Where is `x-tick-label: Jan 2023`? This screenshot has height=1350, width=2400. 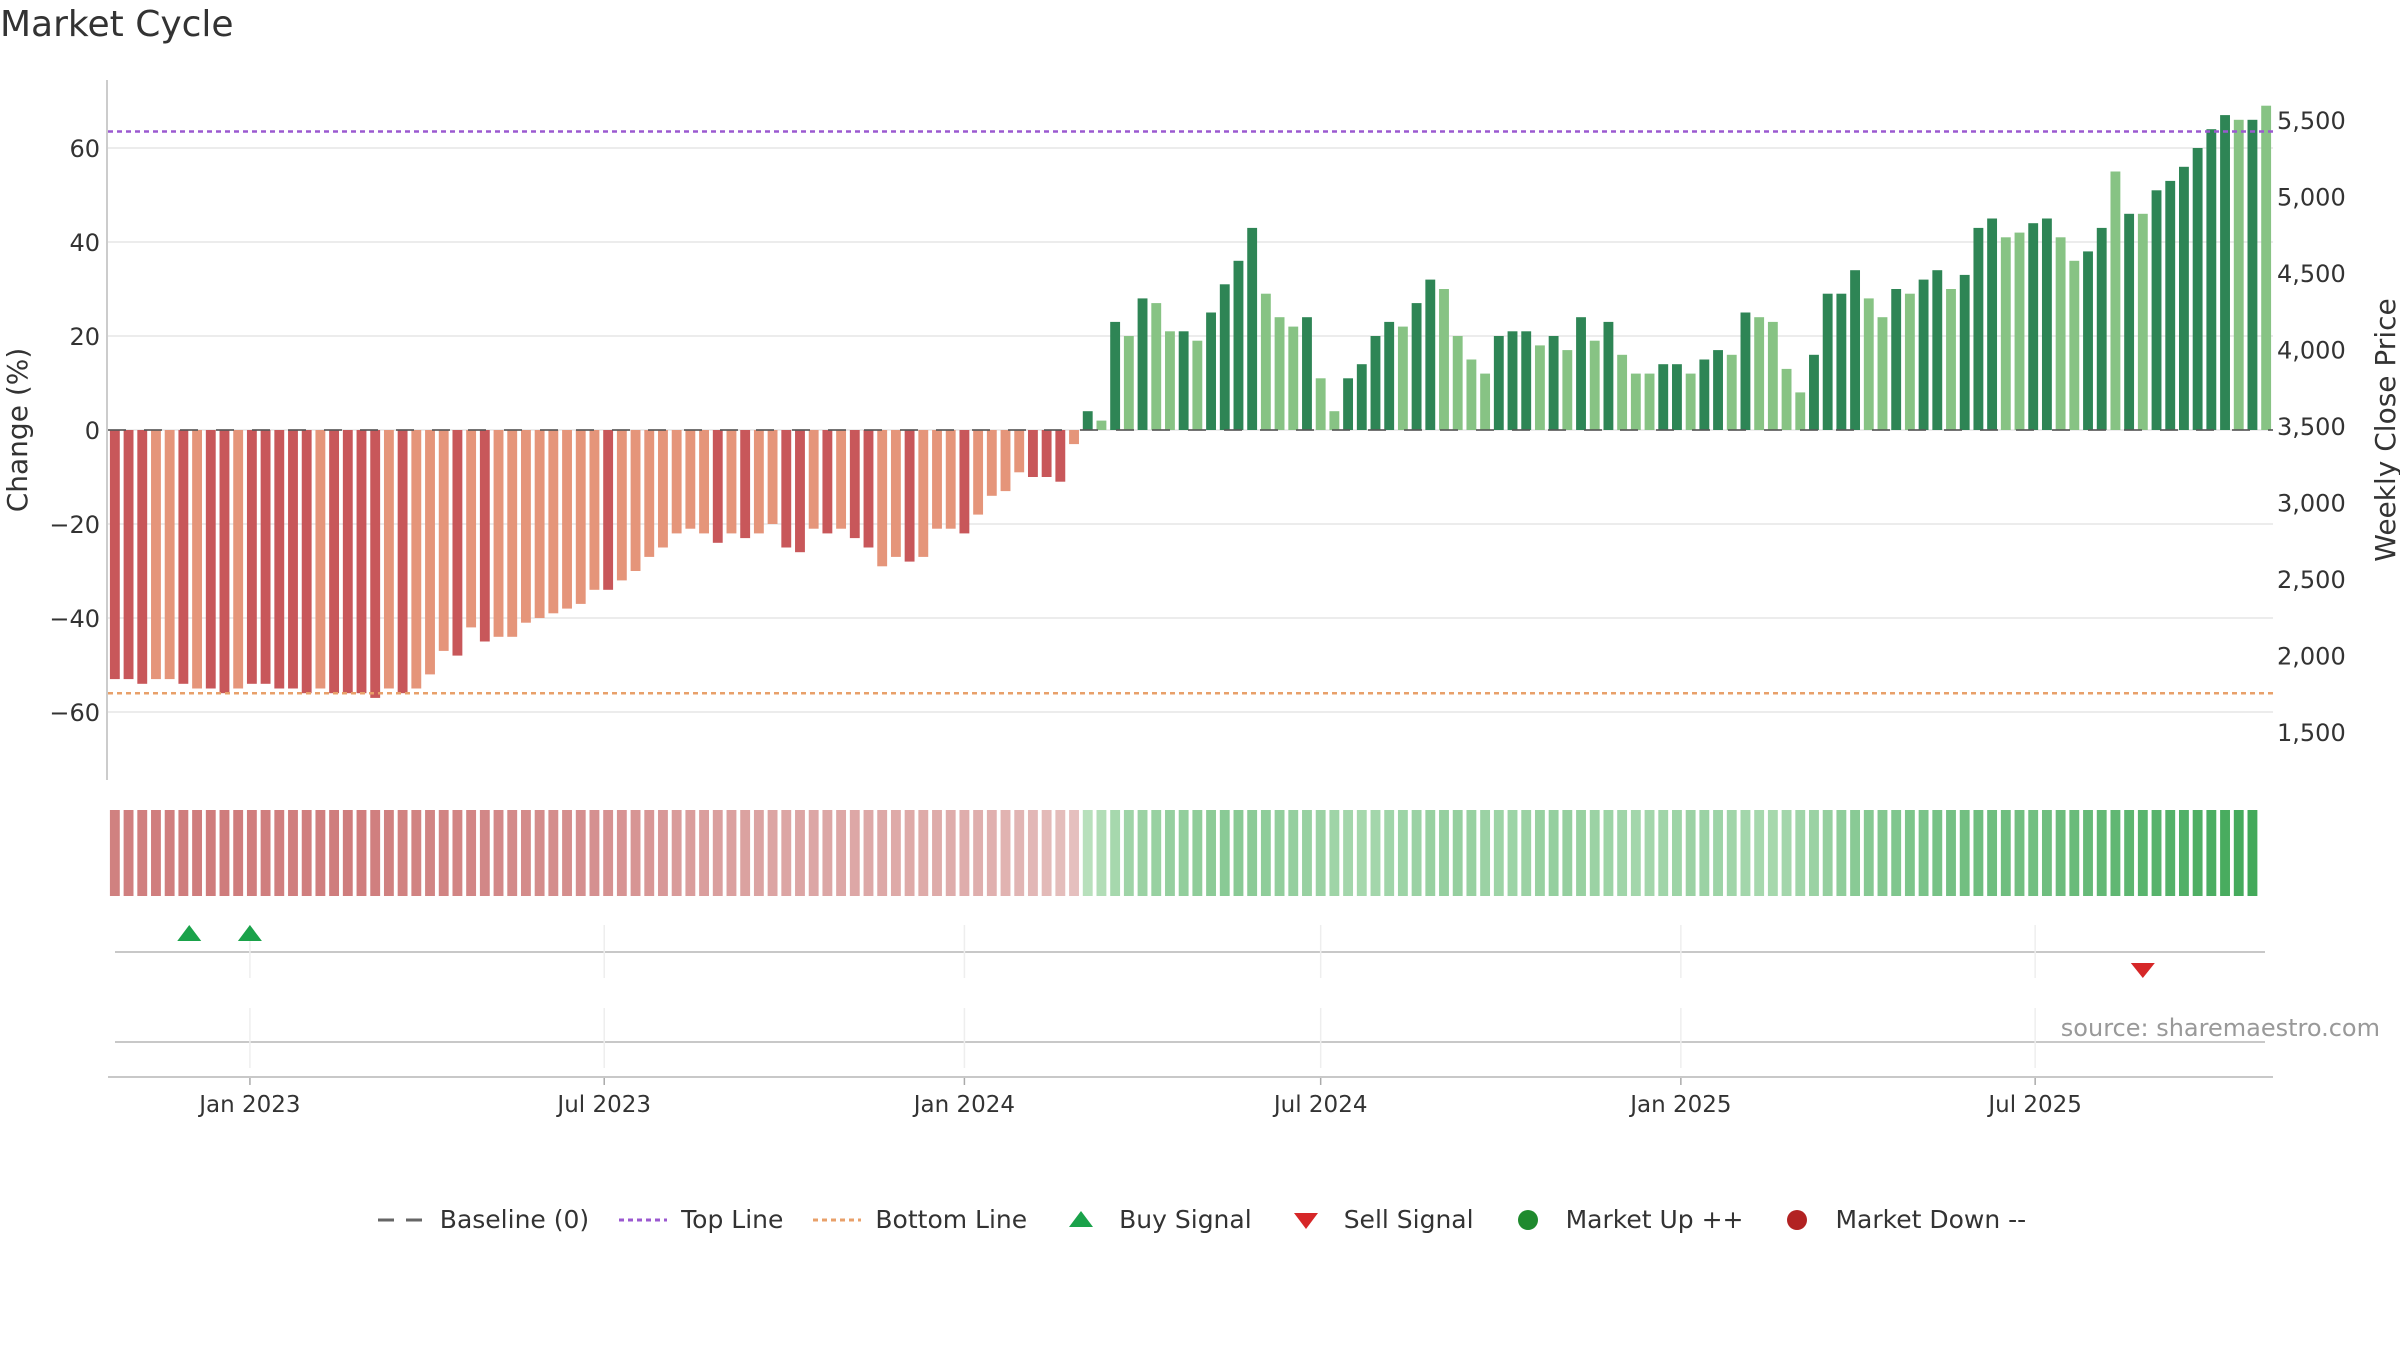
x-tick-label: Jan 2023 is located at coordinates (248, 1105).